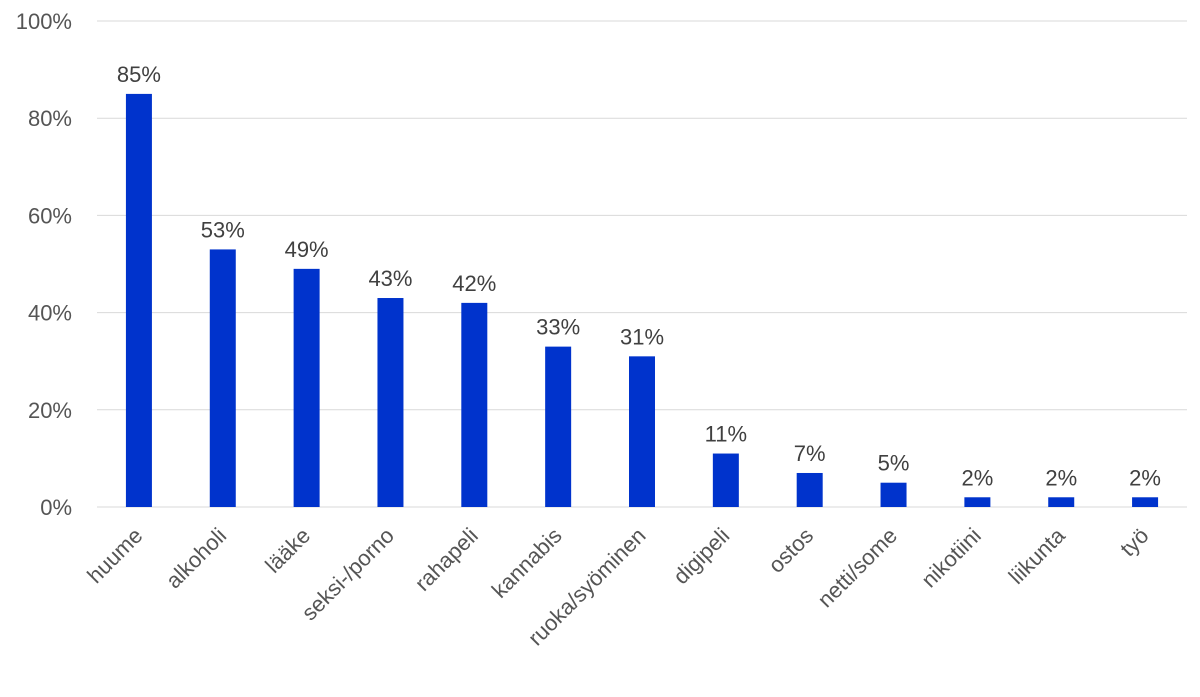 Image resolution: width=1200 pixels, height=697 pixels. Describe the element at coordinates (50, 313) in the screenshot. I see `y-tick-label: 40%` at that location.